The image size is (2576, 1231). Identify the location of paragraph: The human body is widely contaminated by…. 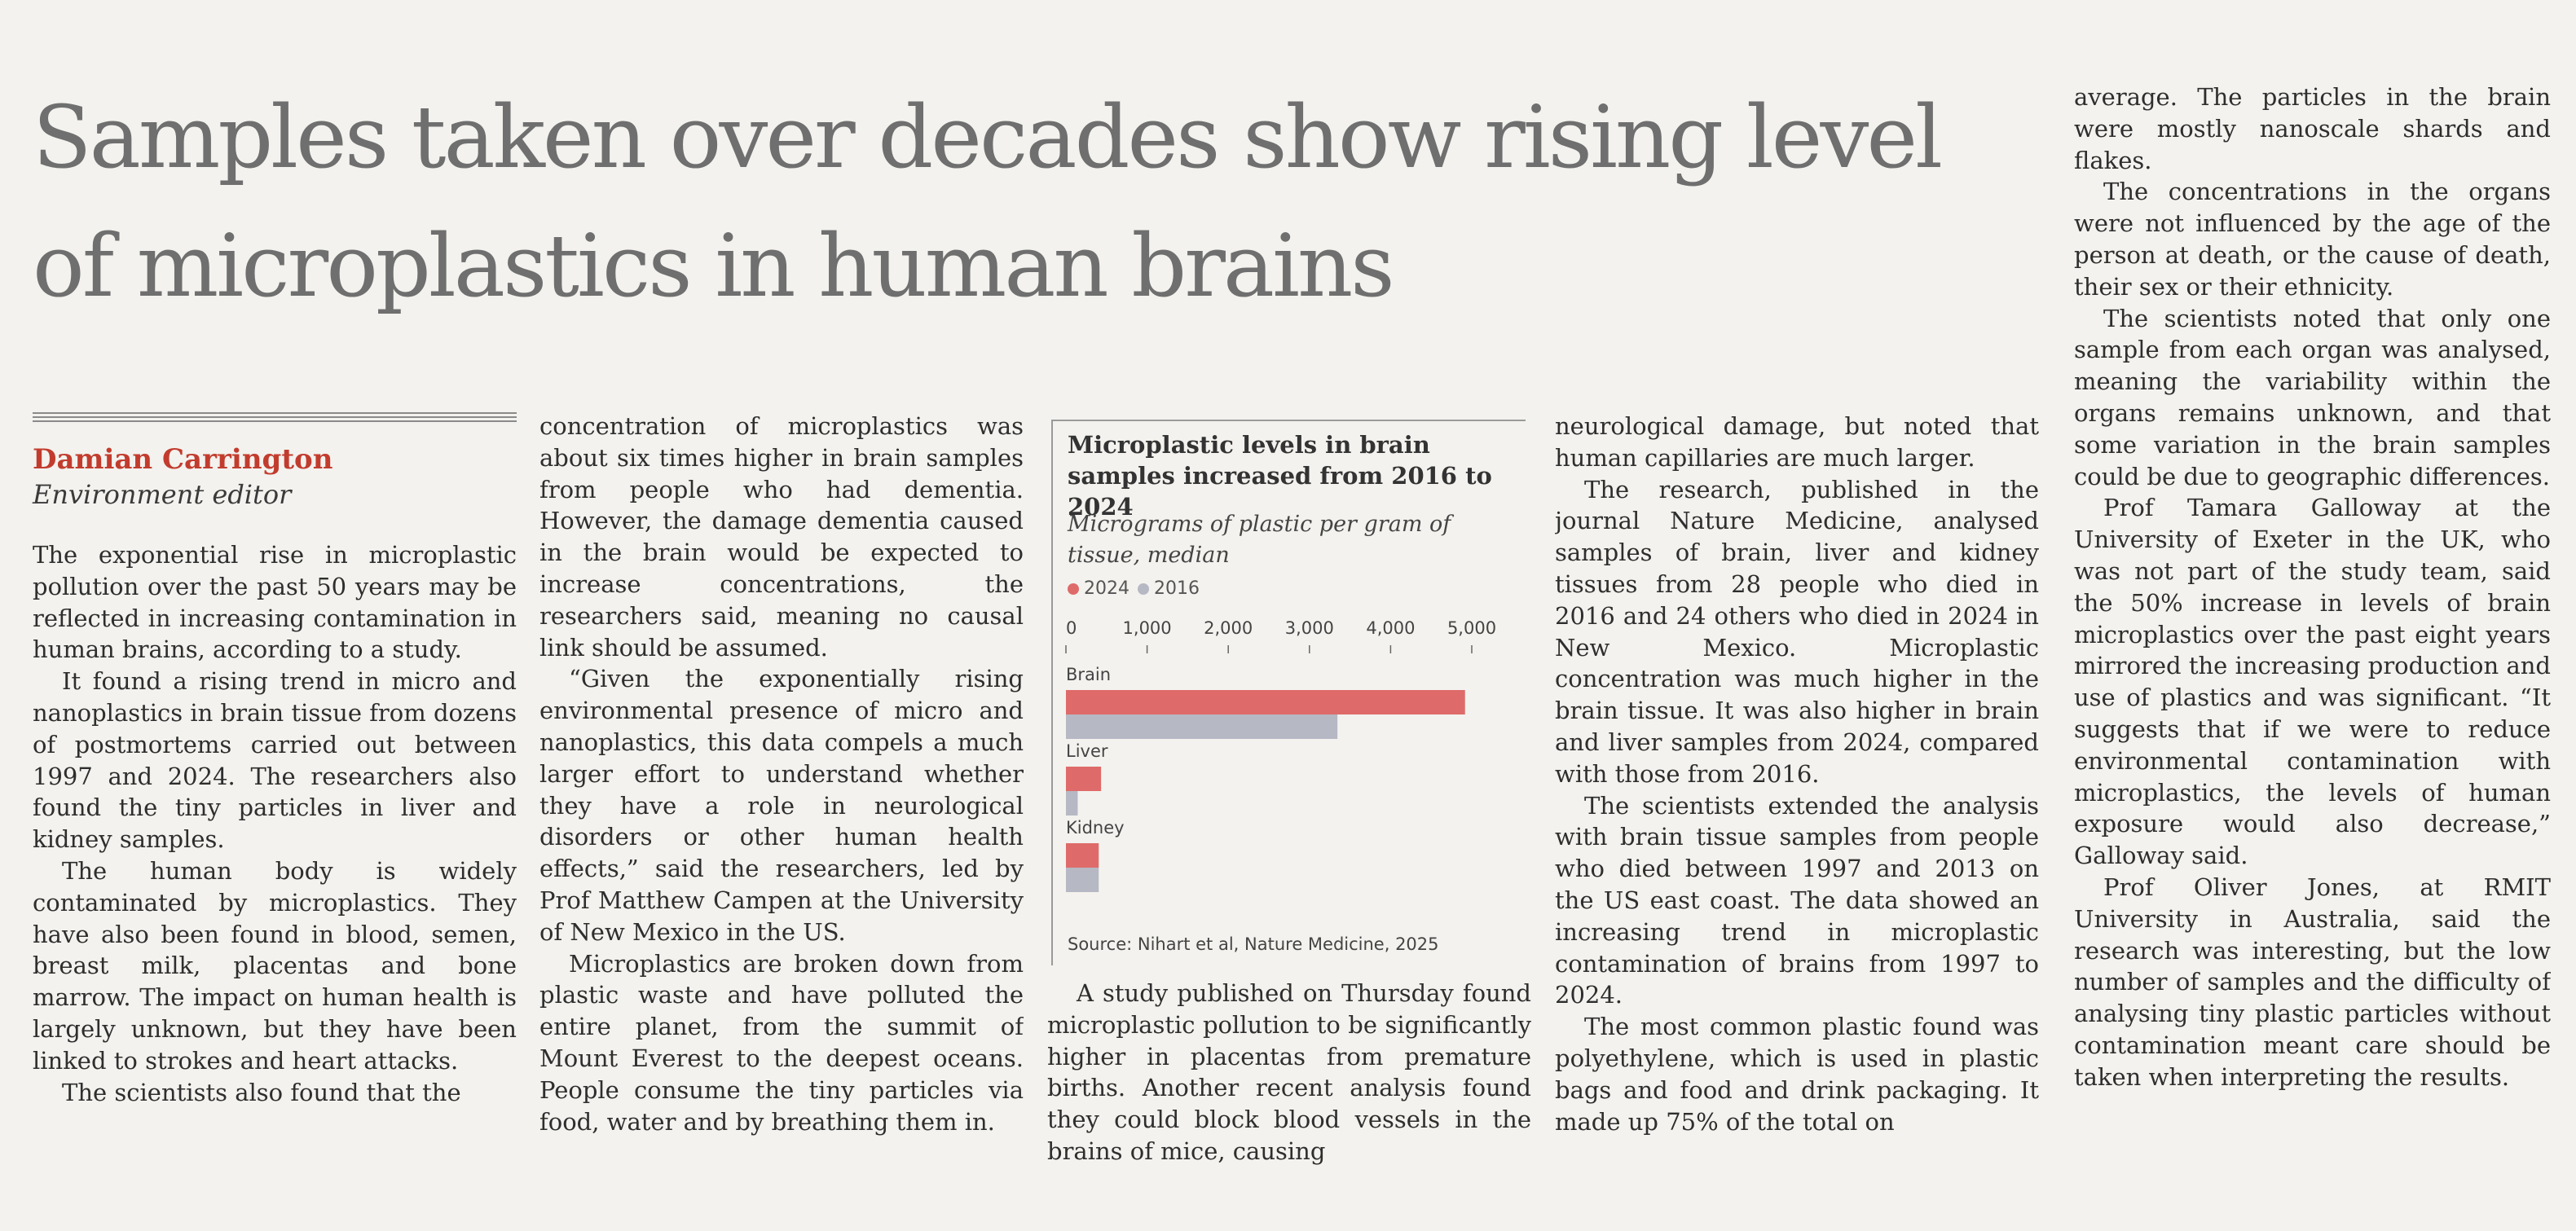
(275, 965).